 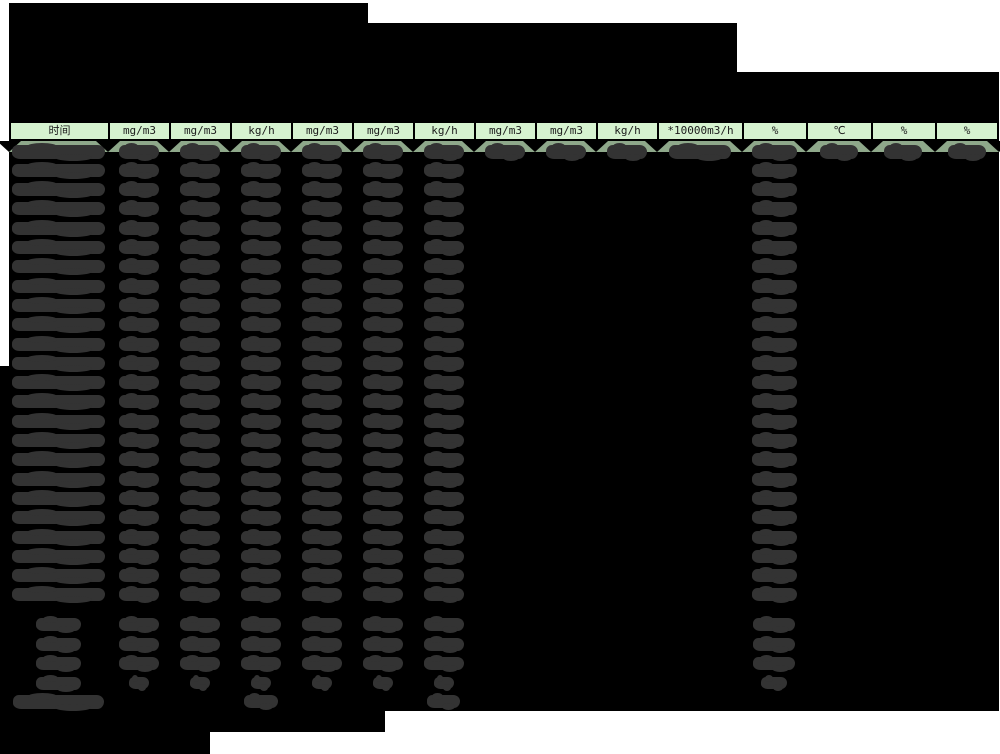 What do you see at coordinates (139, 131) in the screenshot?
I see `header-cell-2: mg/m3` at bounding box center [139, 131].